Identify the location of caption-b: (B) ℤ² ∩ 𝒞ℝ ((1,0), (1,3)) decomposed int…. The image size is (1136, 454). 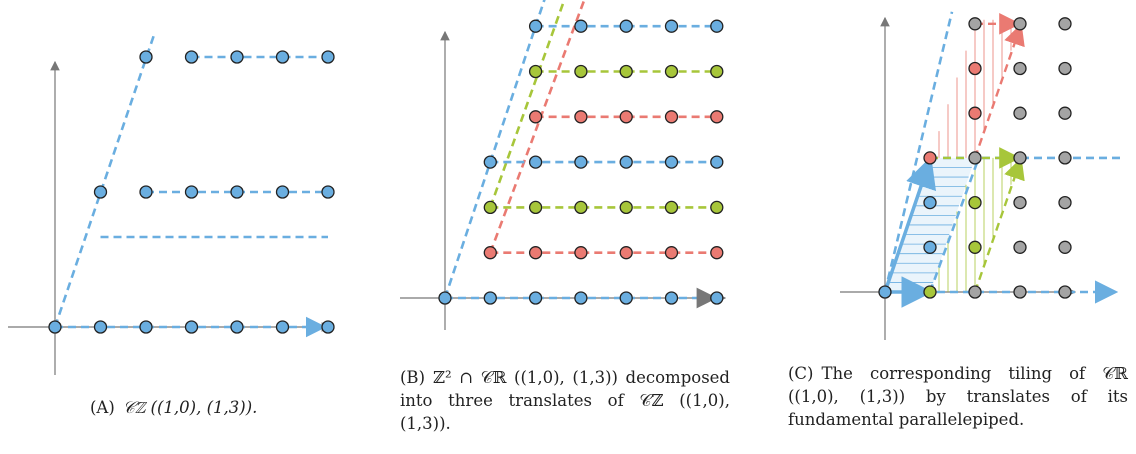
(565, 400).